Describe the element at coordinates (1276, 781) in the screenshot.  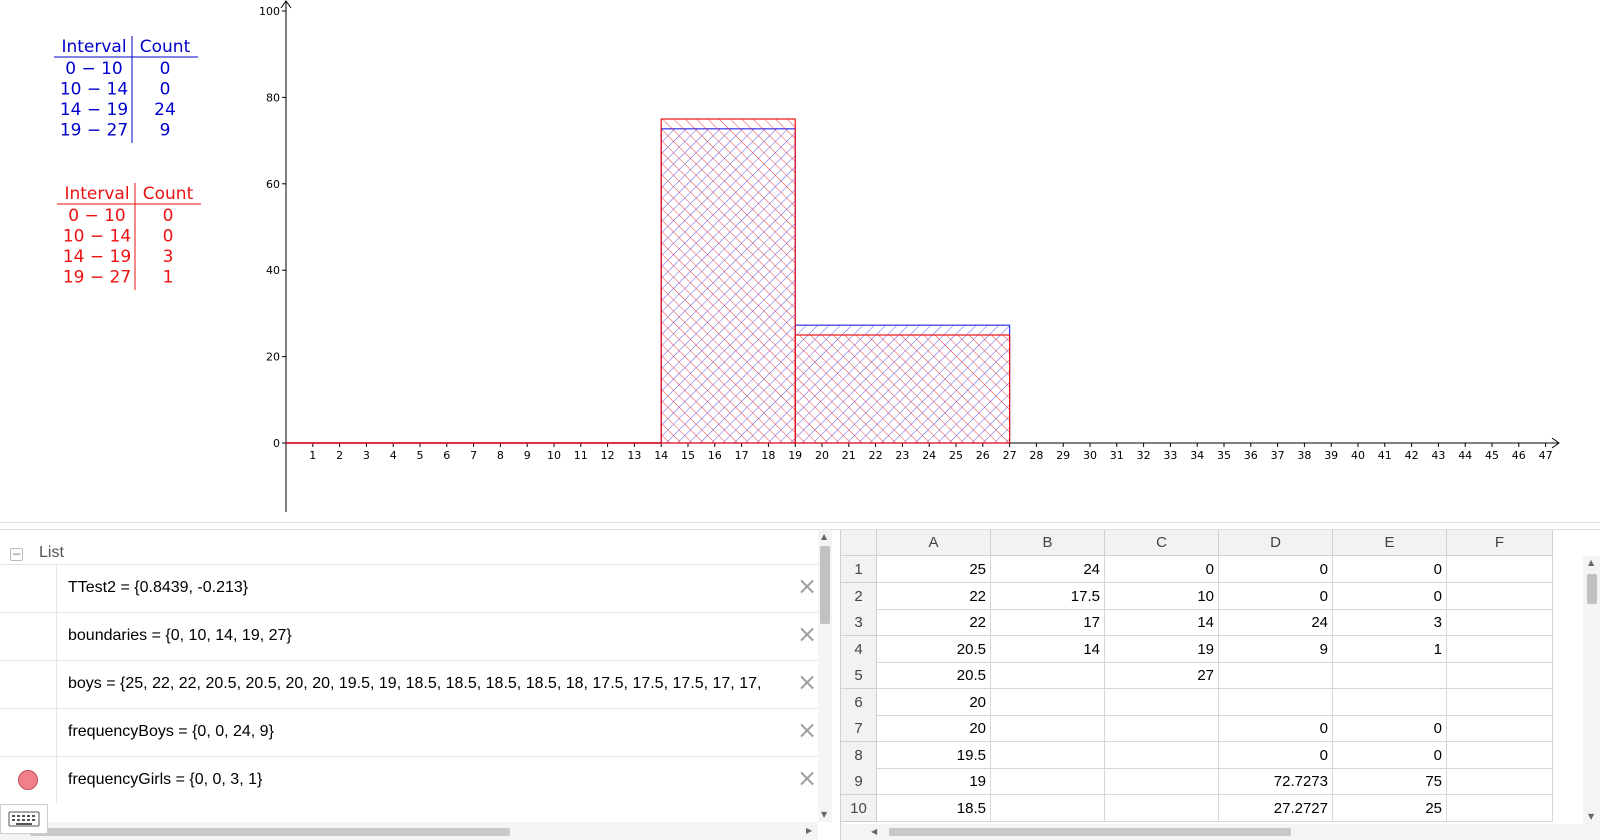
I see `spreadsheet-cell: 72.7273` at that location.